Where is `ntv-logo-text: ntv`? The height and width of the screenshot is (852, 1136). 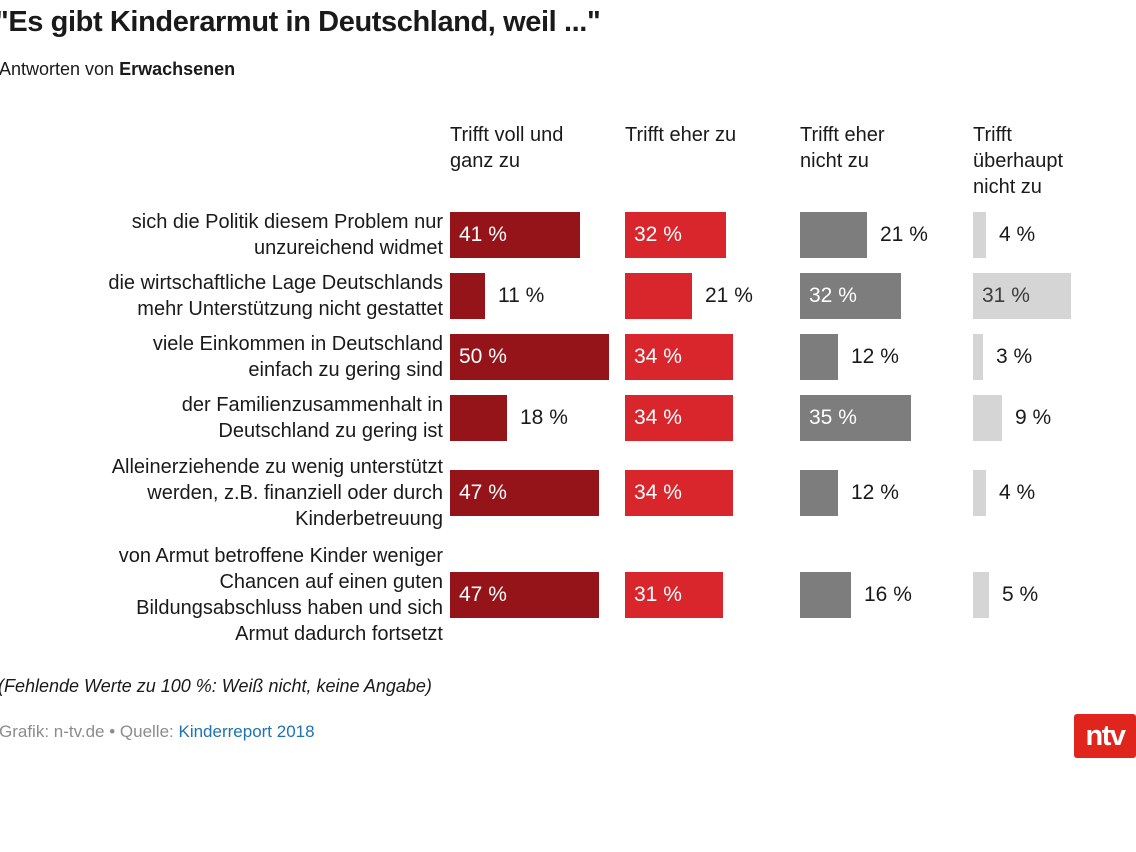 ntv-logo-text: ntv is located at coordinates (1106, 735).